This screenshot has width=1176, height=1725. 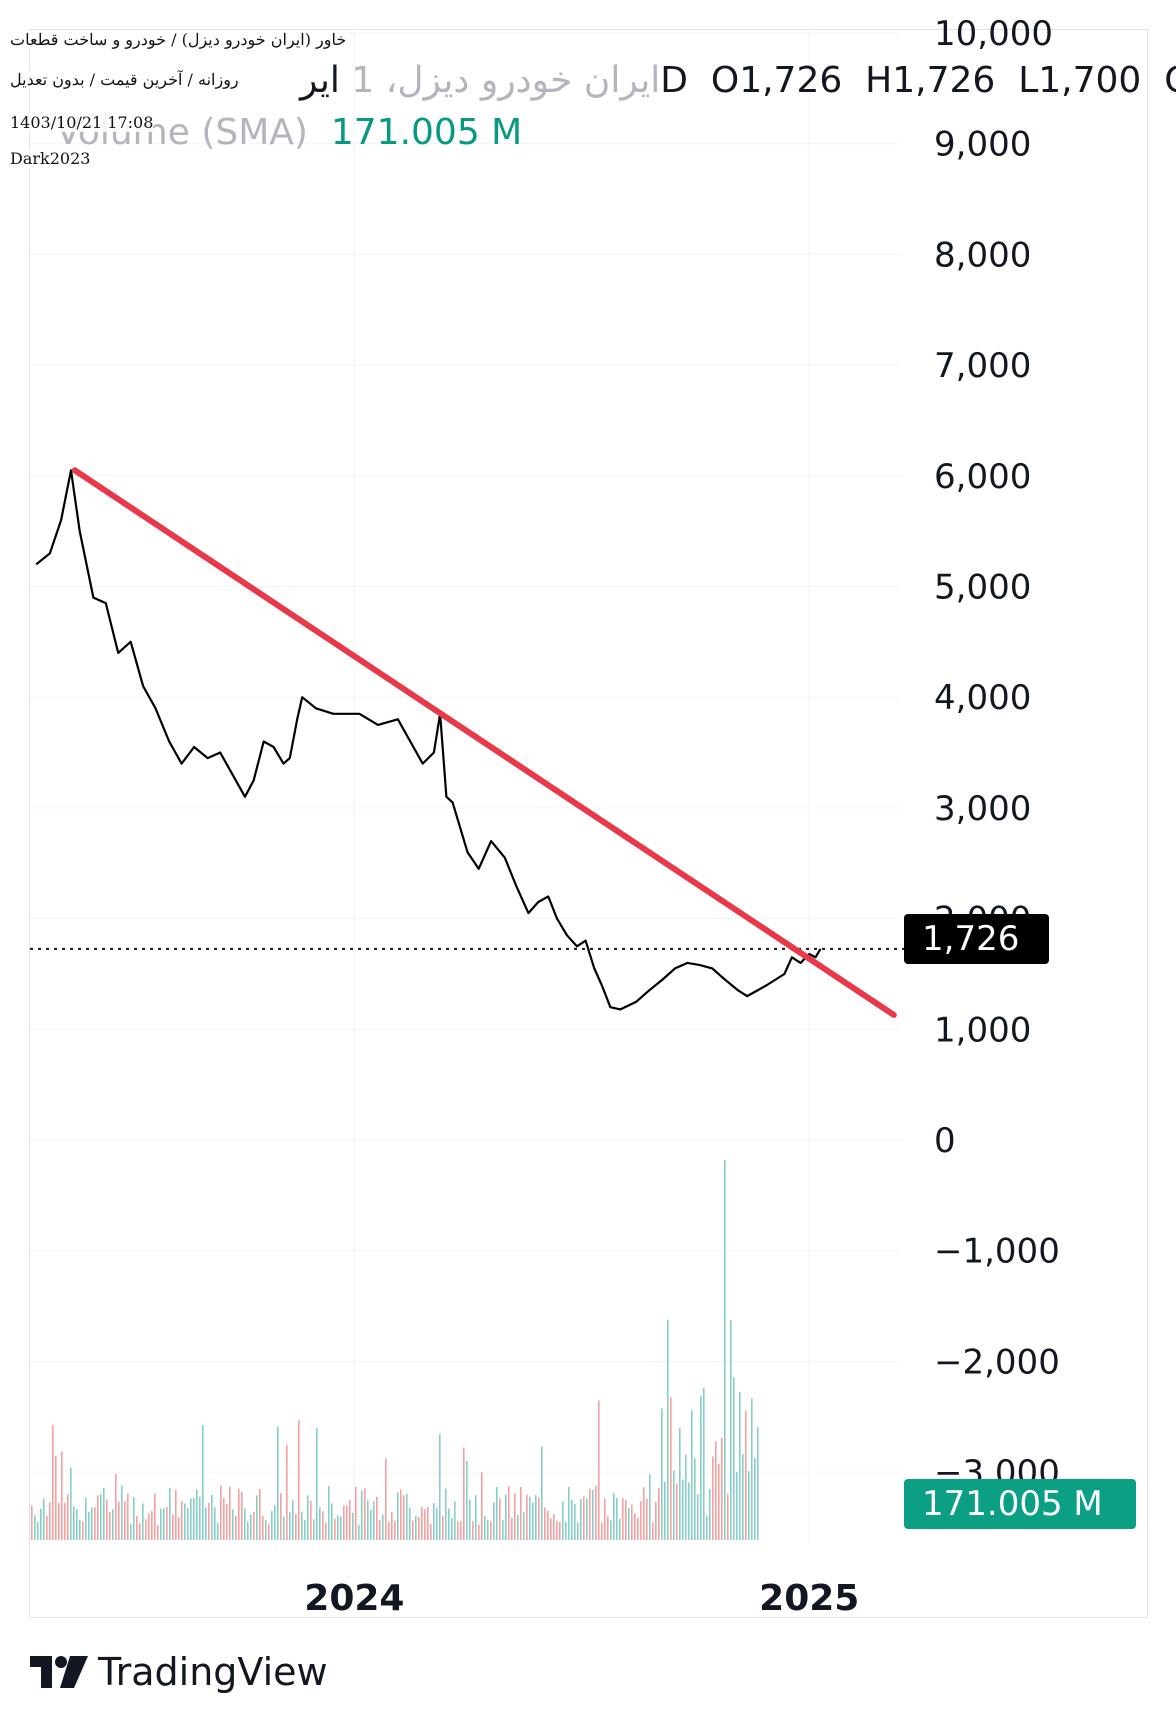 What do you see at coordinates (993, 34) in the screenshot?
I see `y-tick-label: 10,000` at bounding box center [993, 34].